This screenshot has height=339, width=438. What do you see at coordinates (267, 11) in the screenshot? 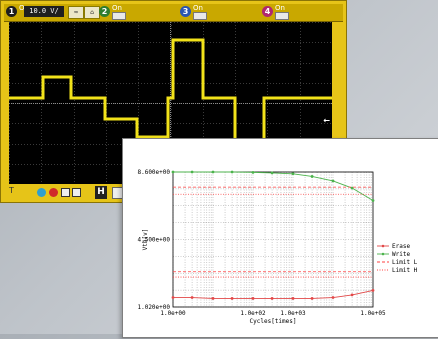
I see `channel-4-badge: 4` at bounding box center [267, 11].